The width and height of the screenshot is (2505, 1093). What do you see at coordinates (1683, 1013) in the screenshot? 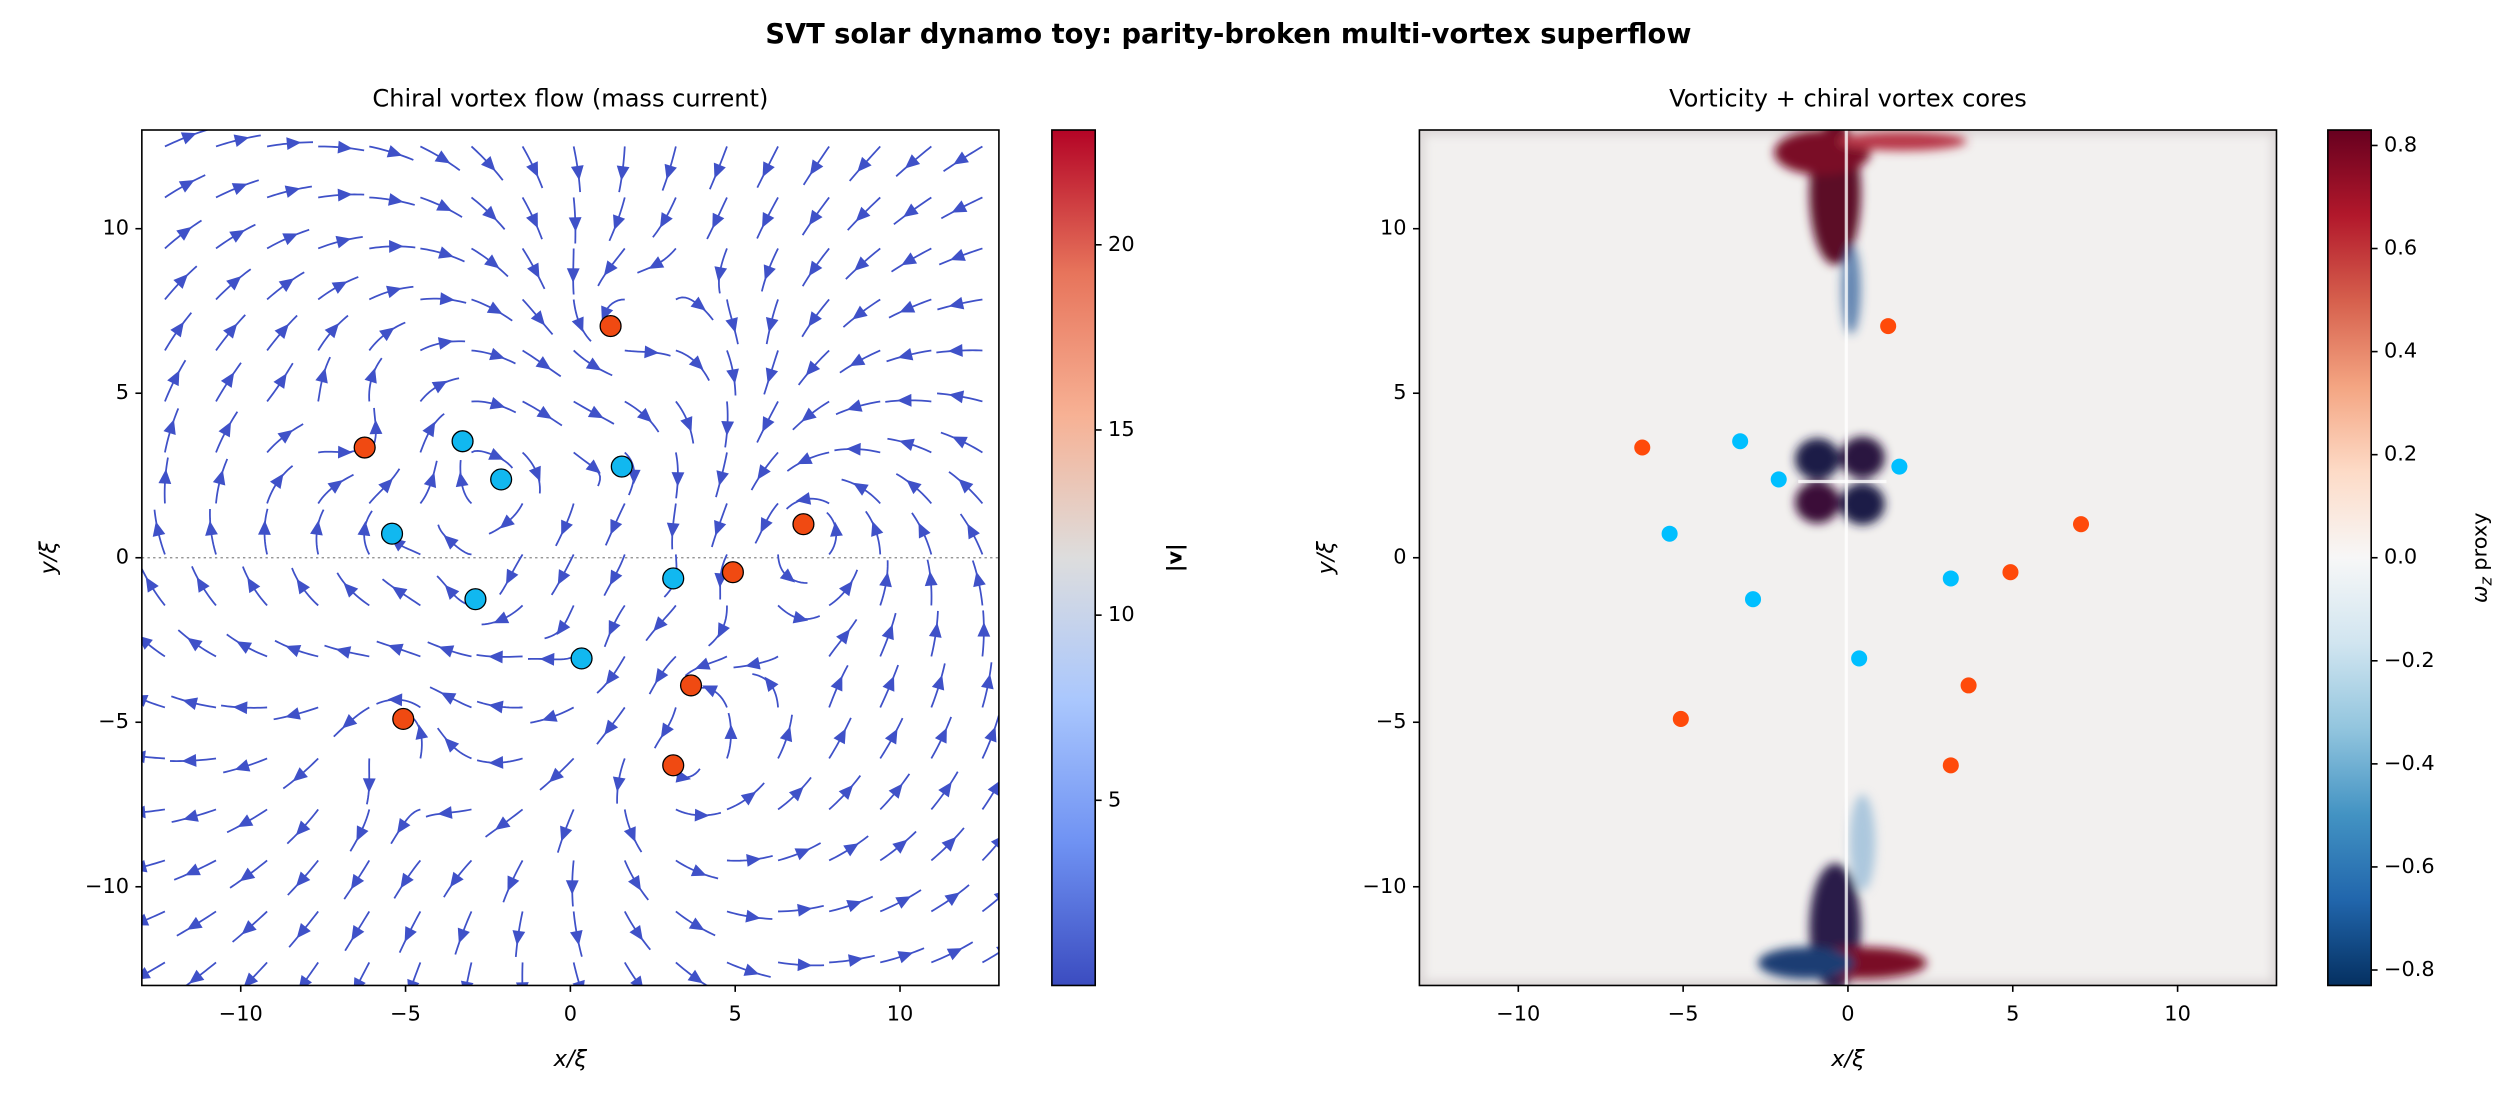
I see `x-tick-label: −5` at bounding box center [1683, 1013].